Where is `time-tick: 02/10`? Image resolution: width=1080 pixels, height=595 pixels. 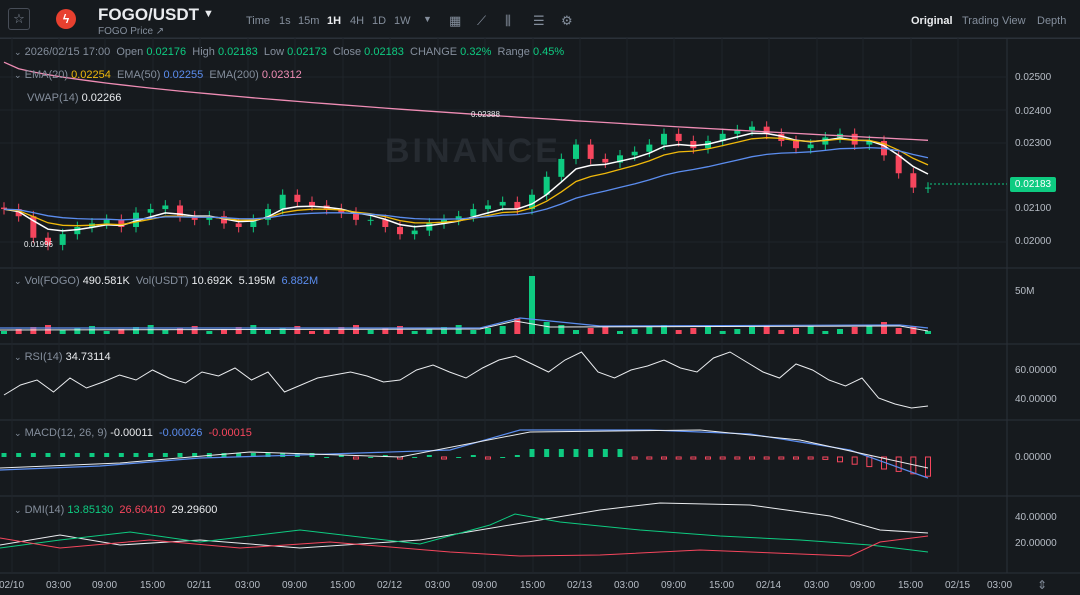
time-tick: 02/10 is located at coordinates (12, 585).